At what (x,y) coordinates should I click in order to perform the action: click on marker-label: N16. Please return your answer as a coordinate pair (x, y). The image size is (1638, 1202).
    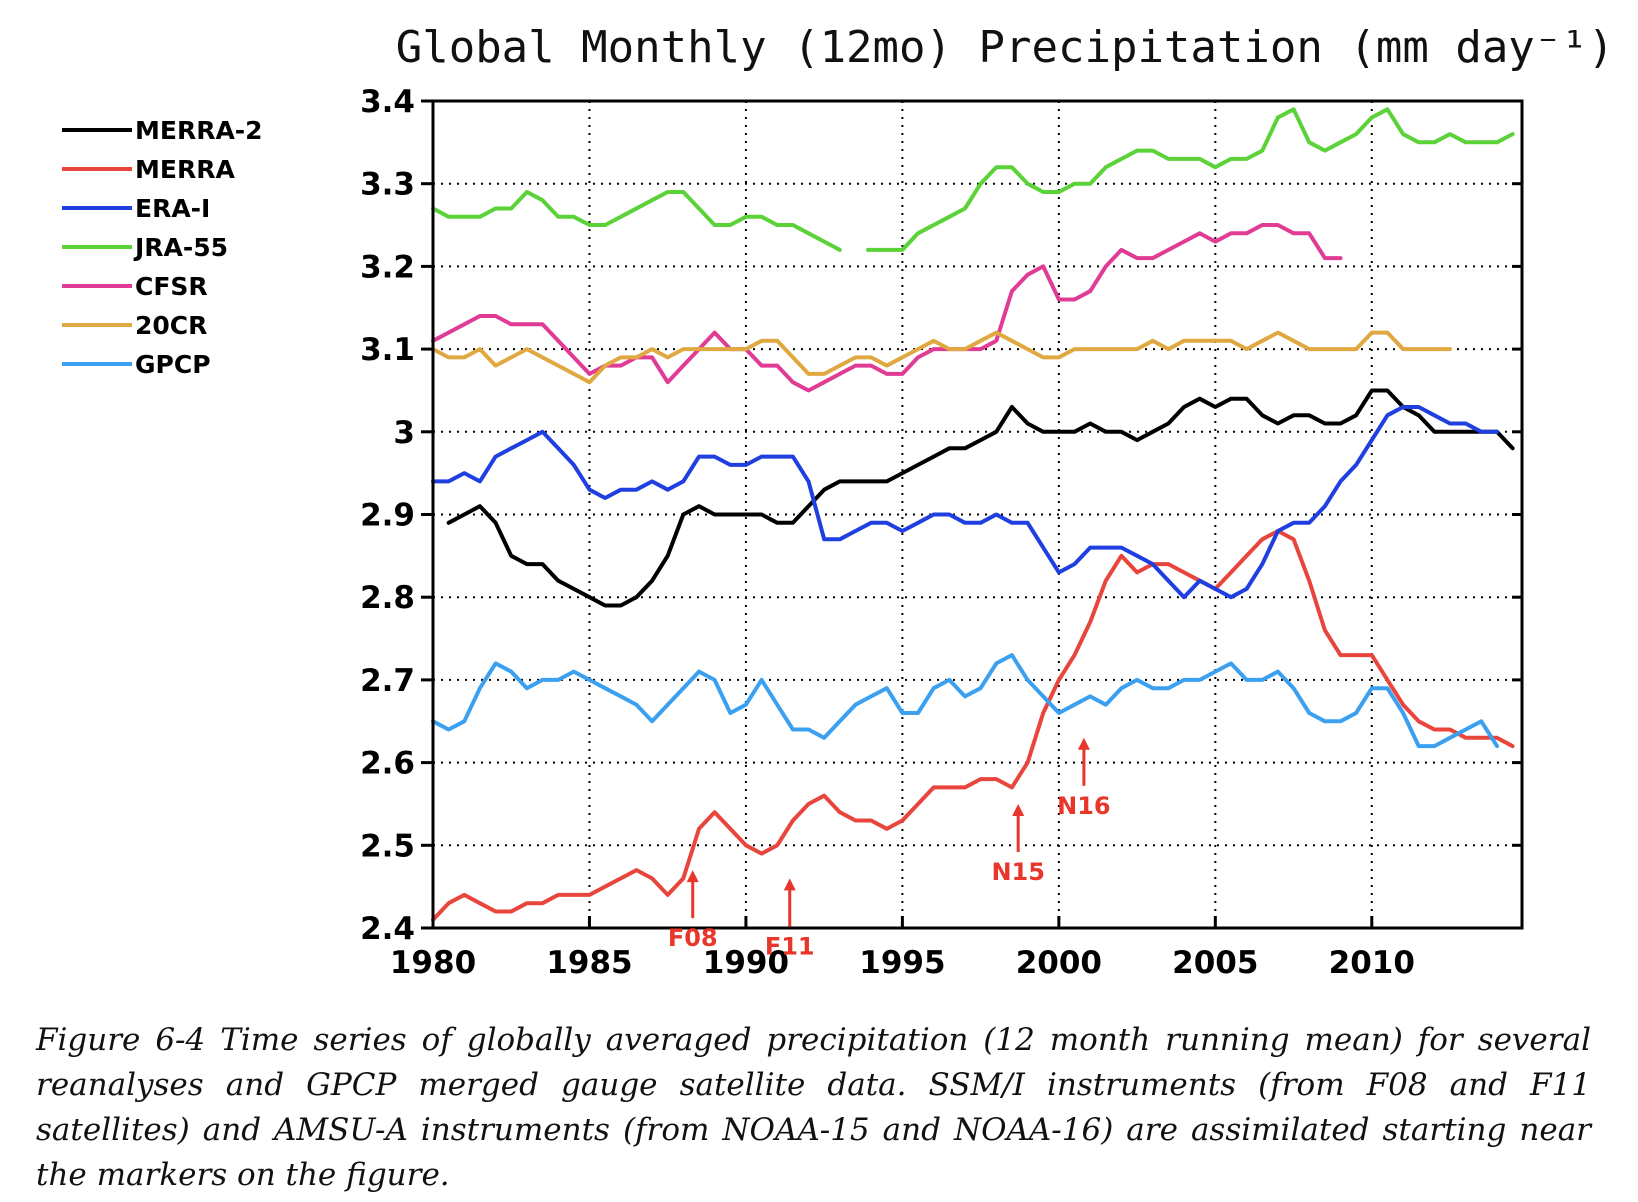
    Looking at the image, I should click on (1083, 806).